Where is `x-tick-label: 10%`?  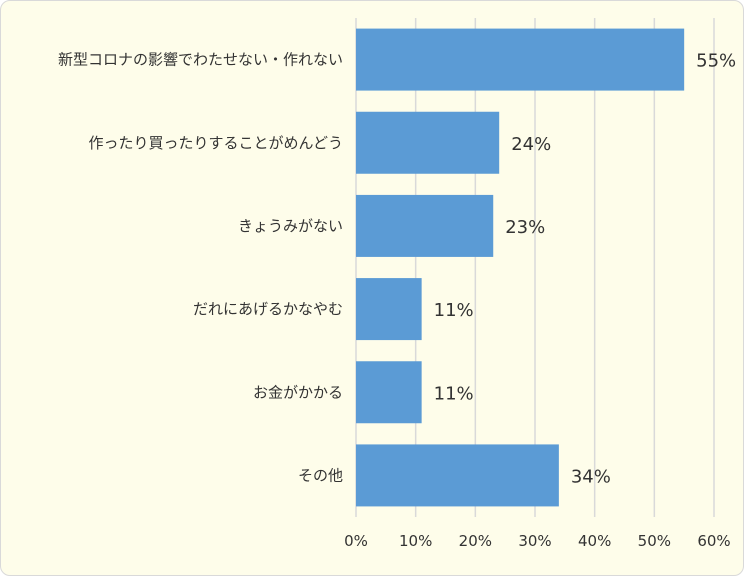 x-tick-label: 10% is located at coordinates (415, 541).